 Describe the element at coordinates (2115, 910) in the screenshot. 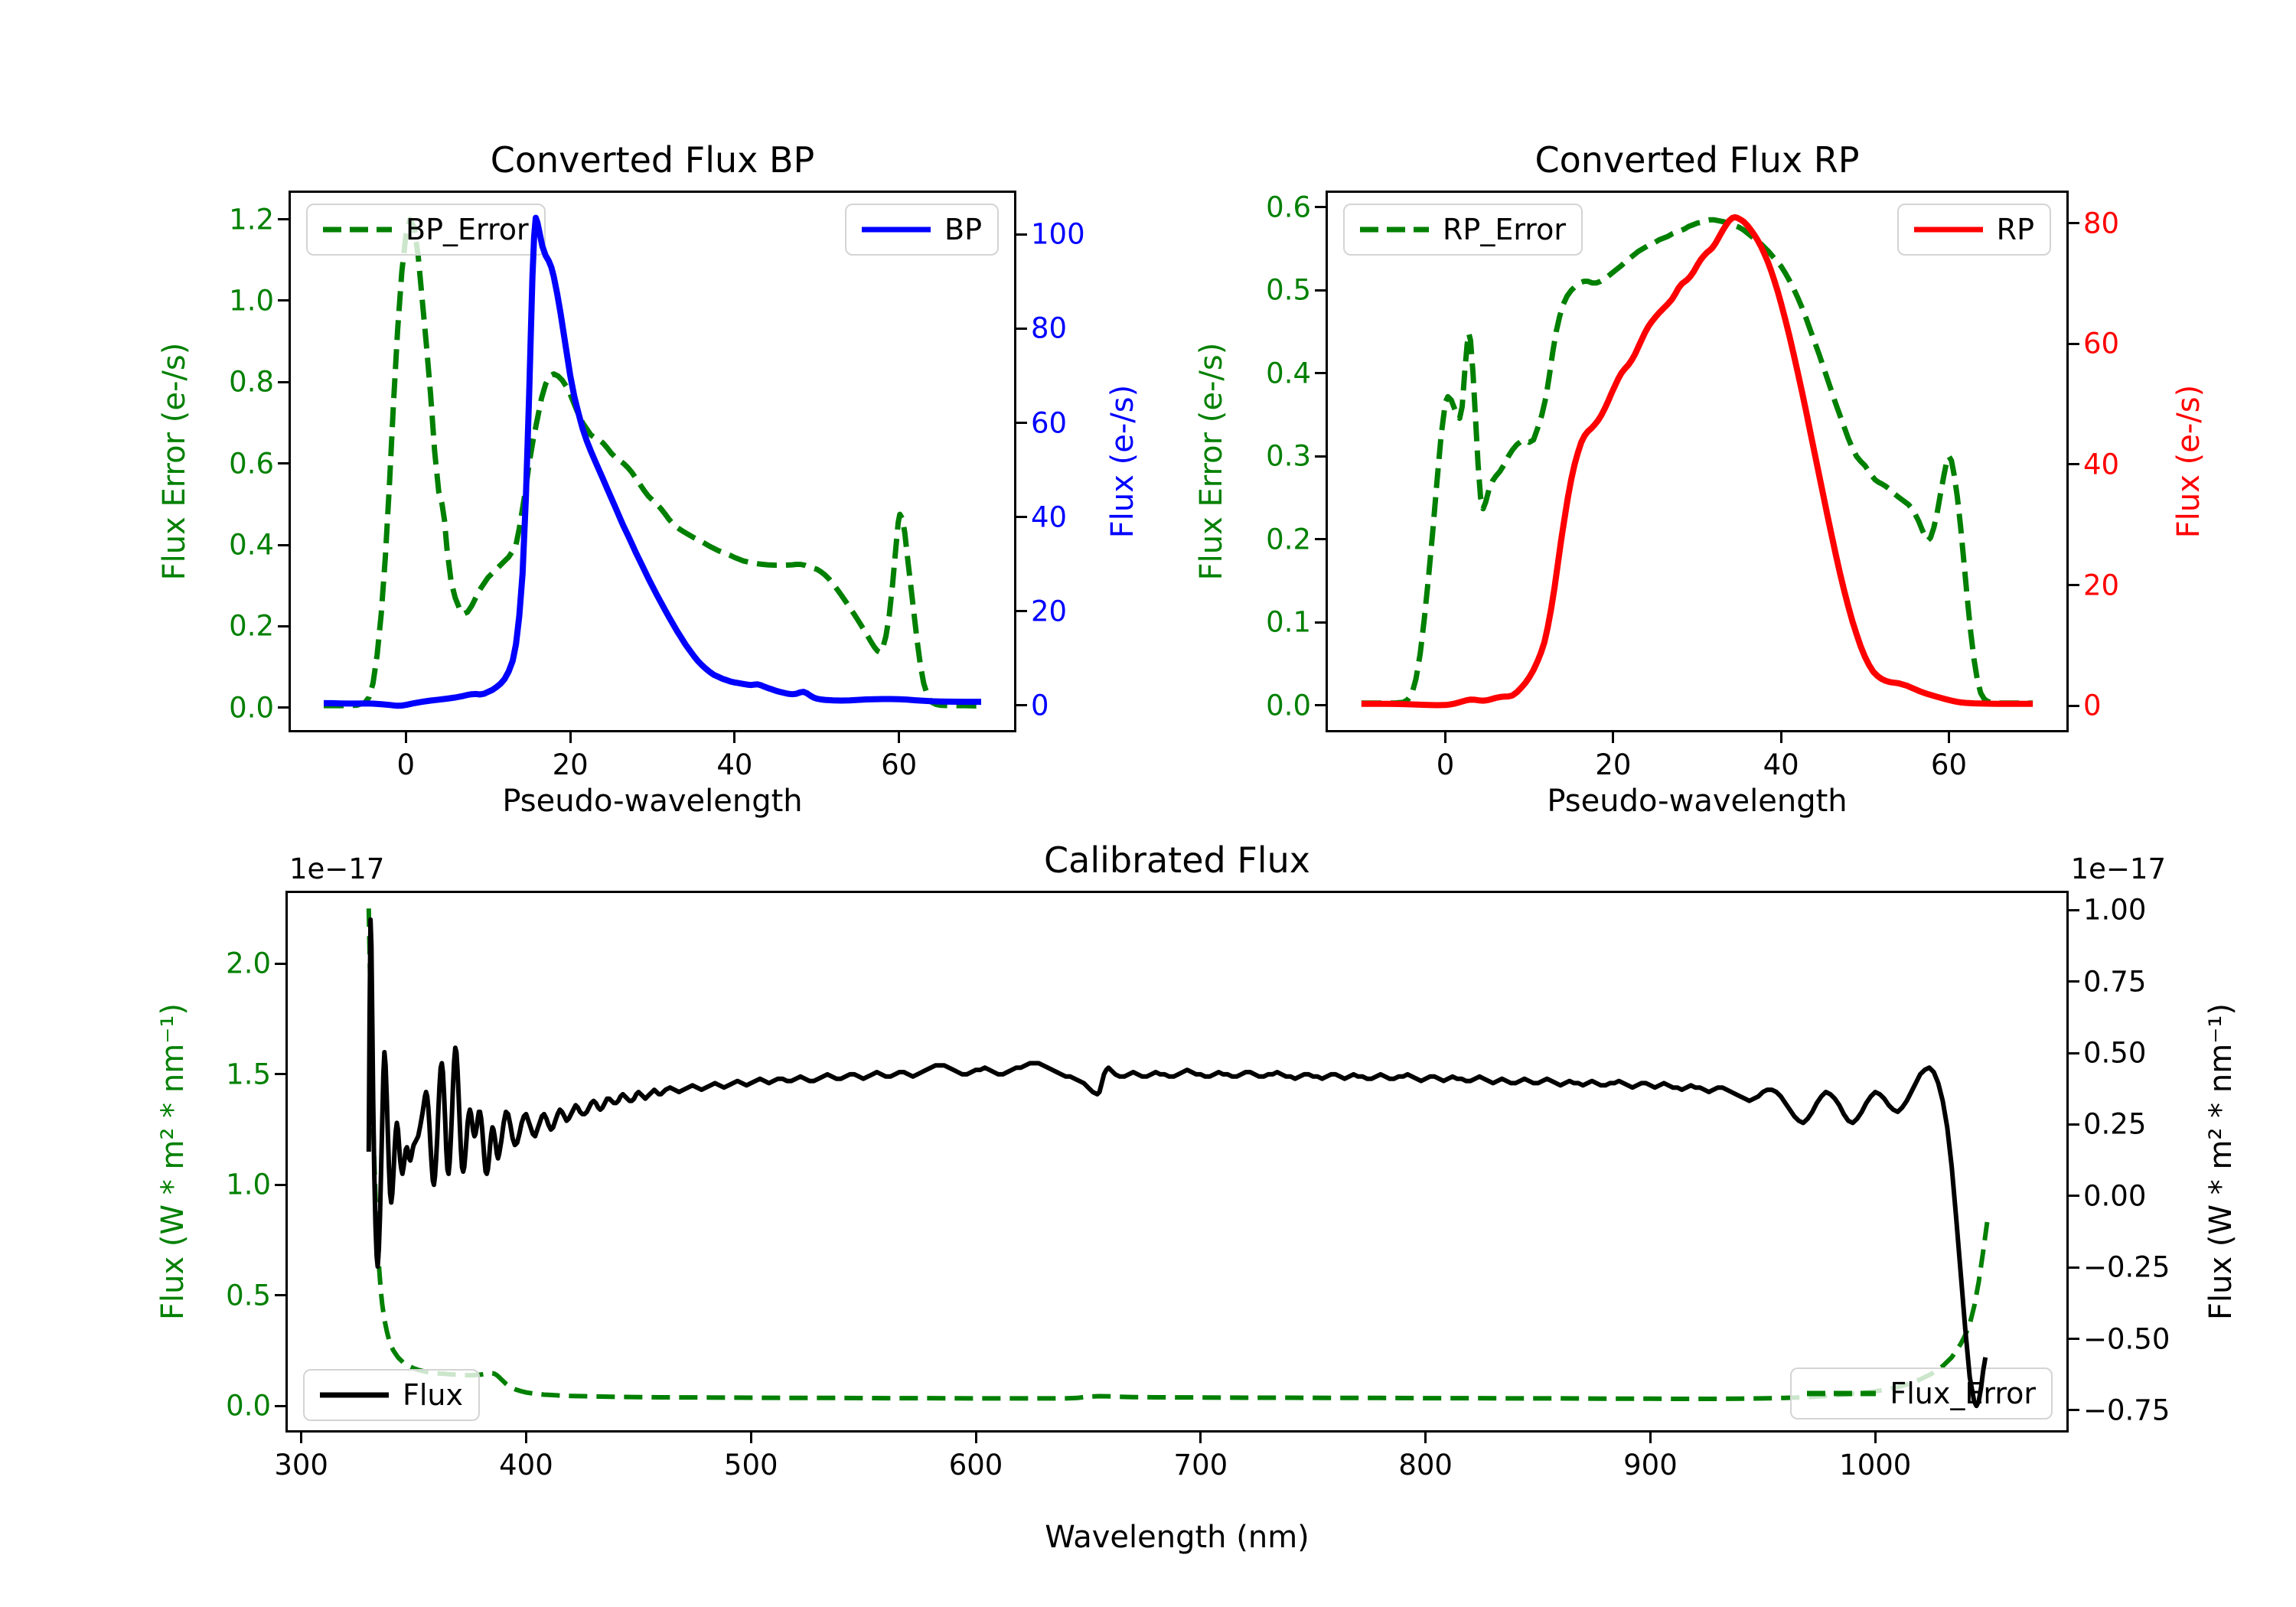

I see `right-y-tick-label: 1.00` at that location.